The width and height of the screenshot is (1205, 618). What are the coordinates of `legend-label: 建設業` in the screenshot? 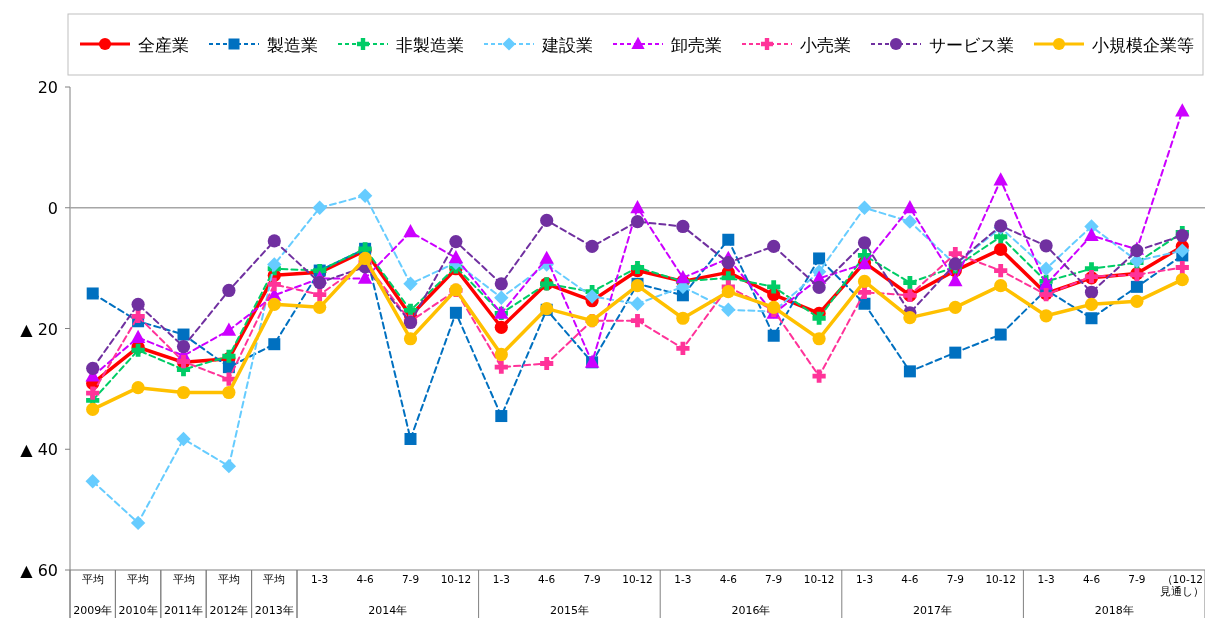 It's located at (567, 45).